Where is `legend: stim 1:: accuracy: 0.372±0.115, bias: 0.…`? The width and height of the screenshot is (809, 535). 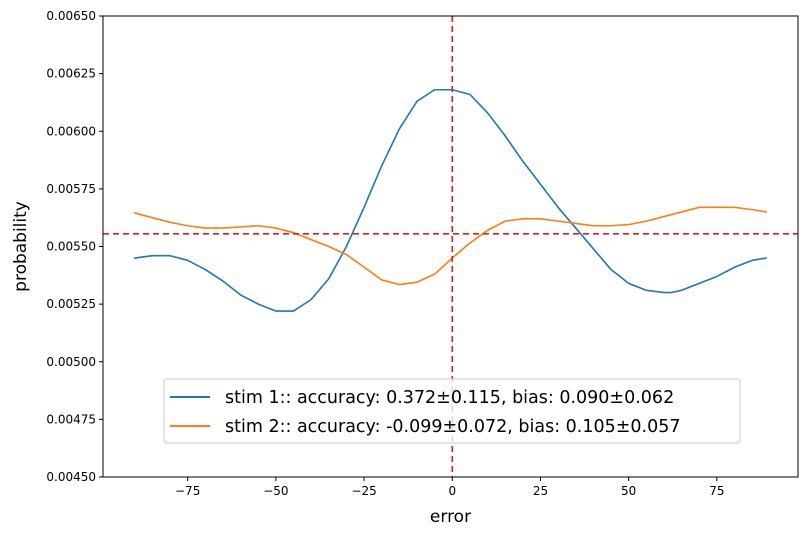 legend: stim 1:: accuracy: 0.372±0.115, bias: 0.… is located at coordinates (452, 411).